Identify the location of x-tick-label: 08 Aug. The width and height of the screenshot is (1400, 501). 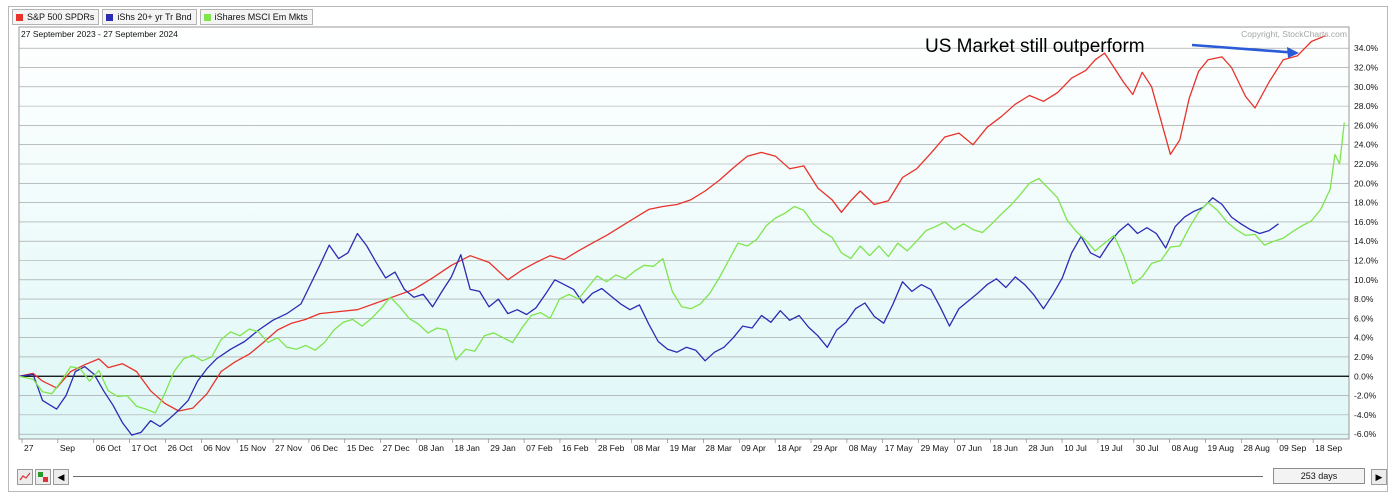
(1185, 448).